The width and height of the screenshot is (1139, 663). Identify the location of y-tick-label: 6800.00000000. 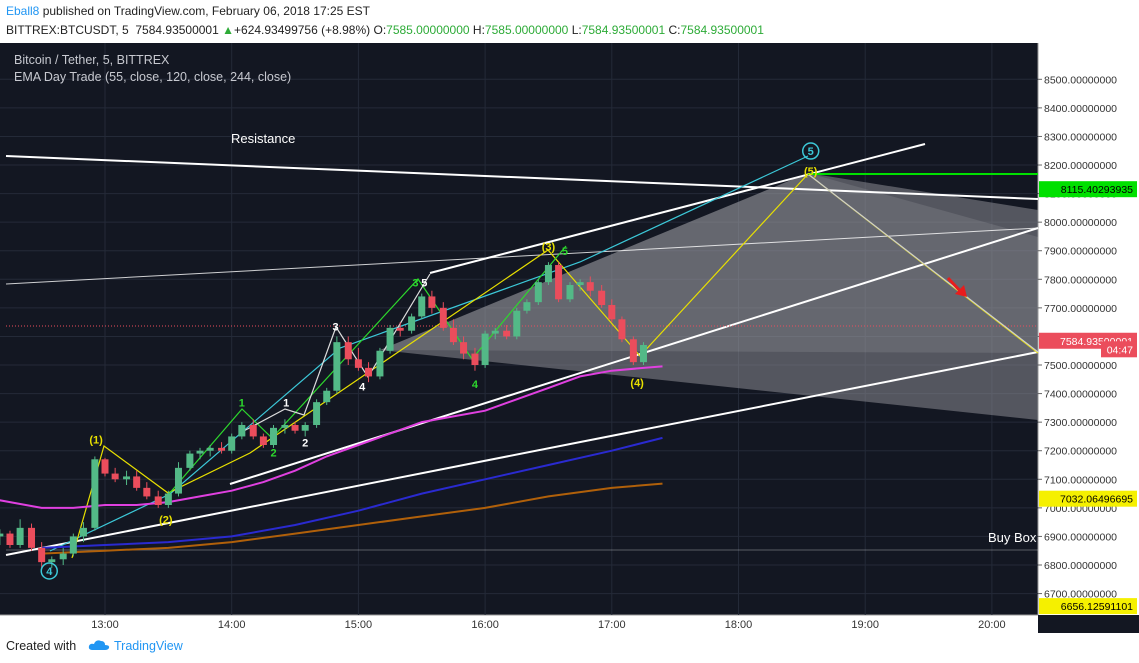
(1080, 566).